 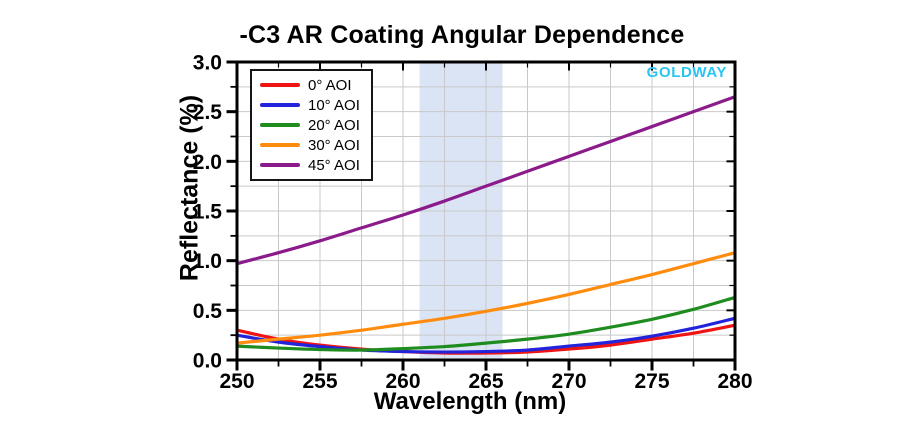 What do you see at coordinates (334, 125) in the screenshot?
I see `legend-label: 20° AOI` at bounding box center [334, 125].